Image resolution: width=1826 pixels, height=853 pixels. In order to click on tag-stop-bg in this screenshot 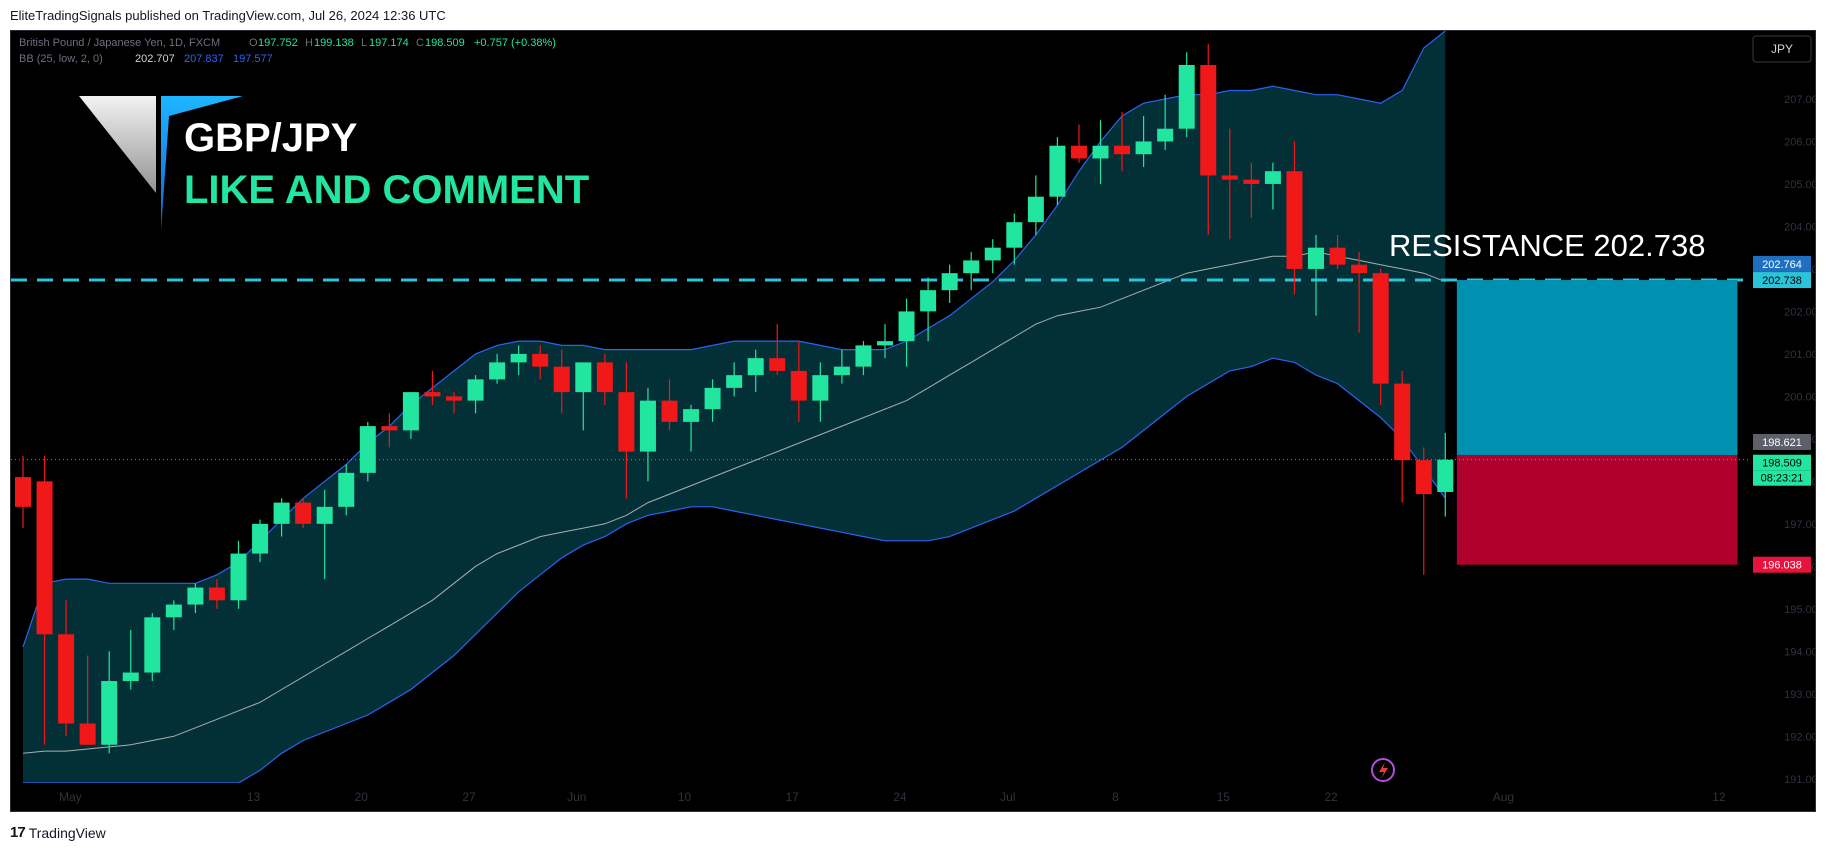, I will do `click(1782, 564)`.